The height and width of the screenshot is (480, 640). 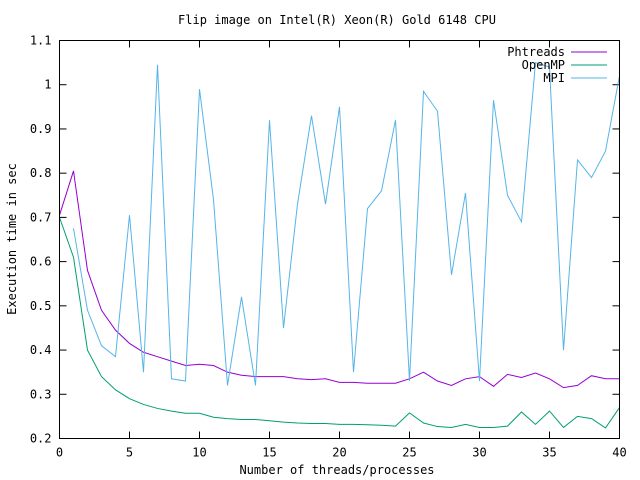 I want to click on y-tick-label: 1.1, so click(x=41, y=41).